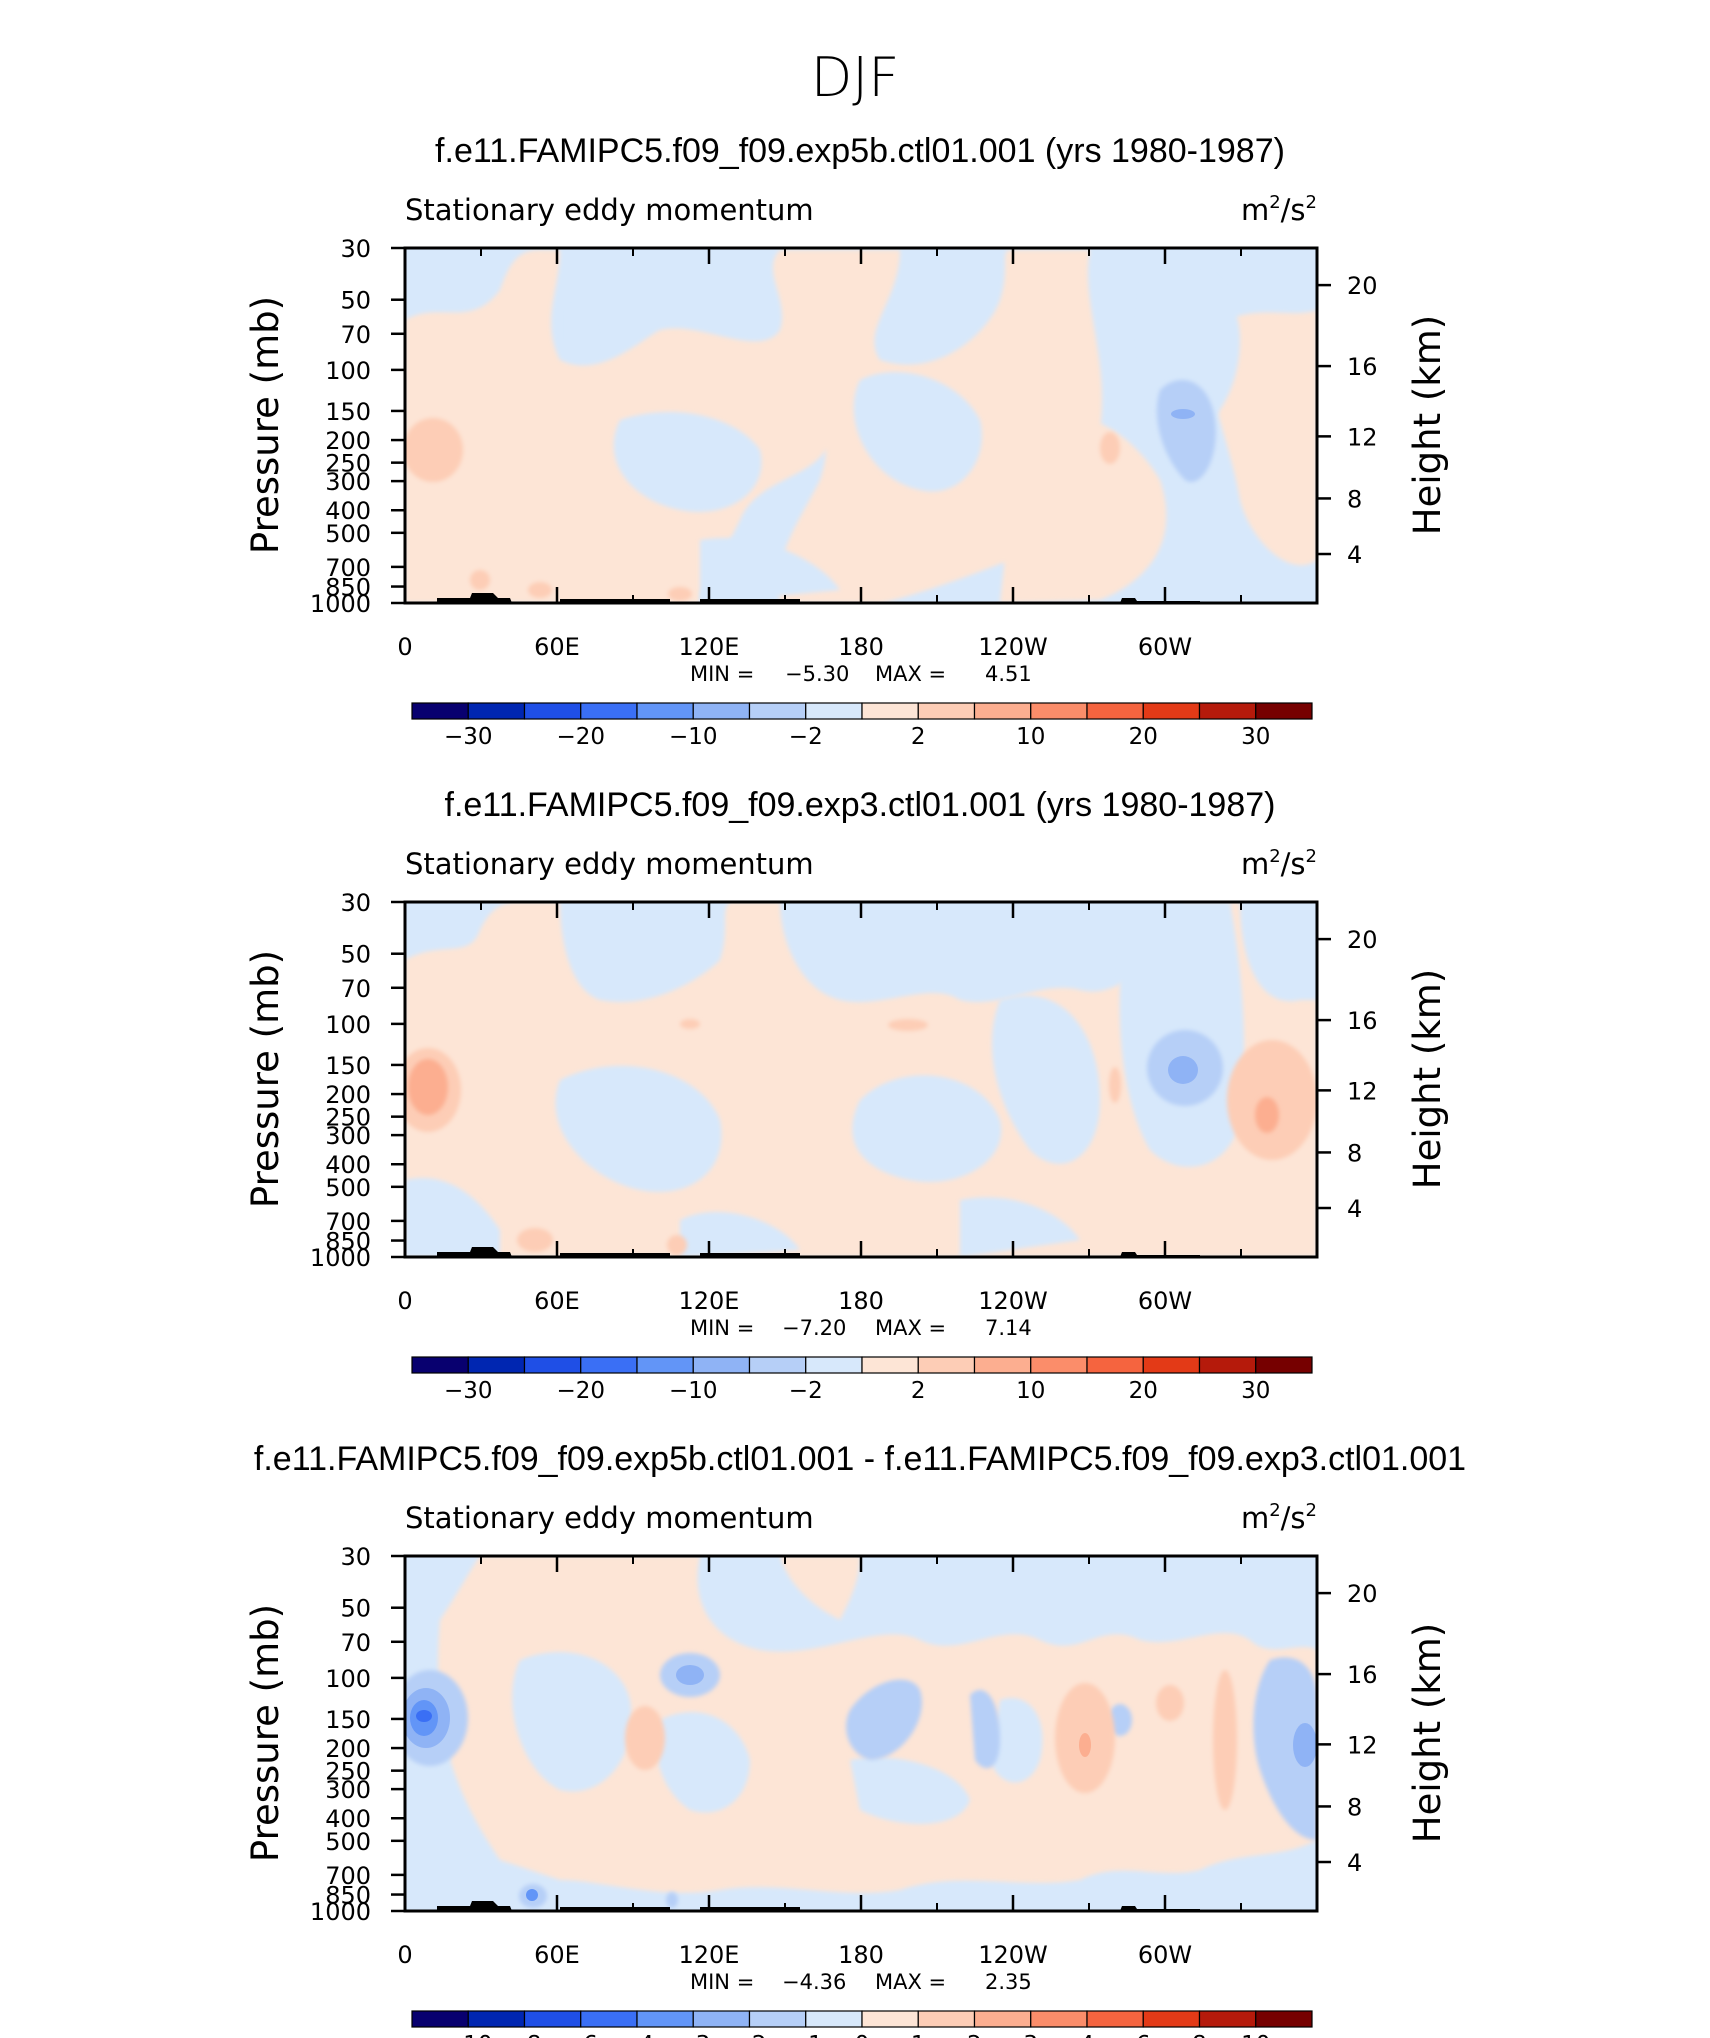 The image size is (1710, 2038). What do you see at coordinates (855, 77) in the screenshot?
I see `main-title: DJF` at bounding box center [855, 77].